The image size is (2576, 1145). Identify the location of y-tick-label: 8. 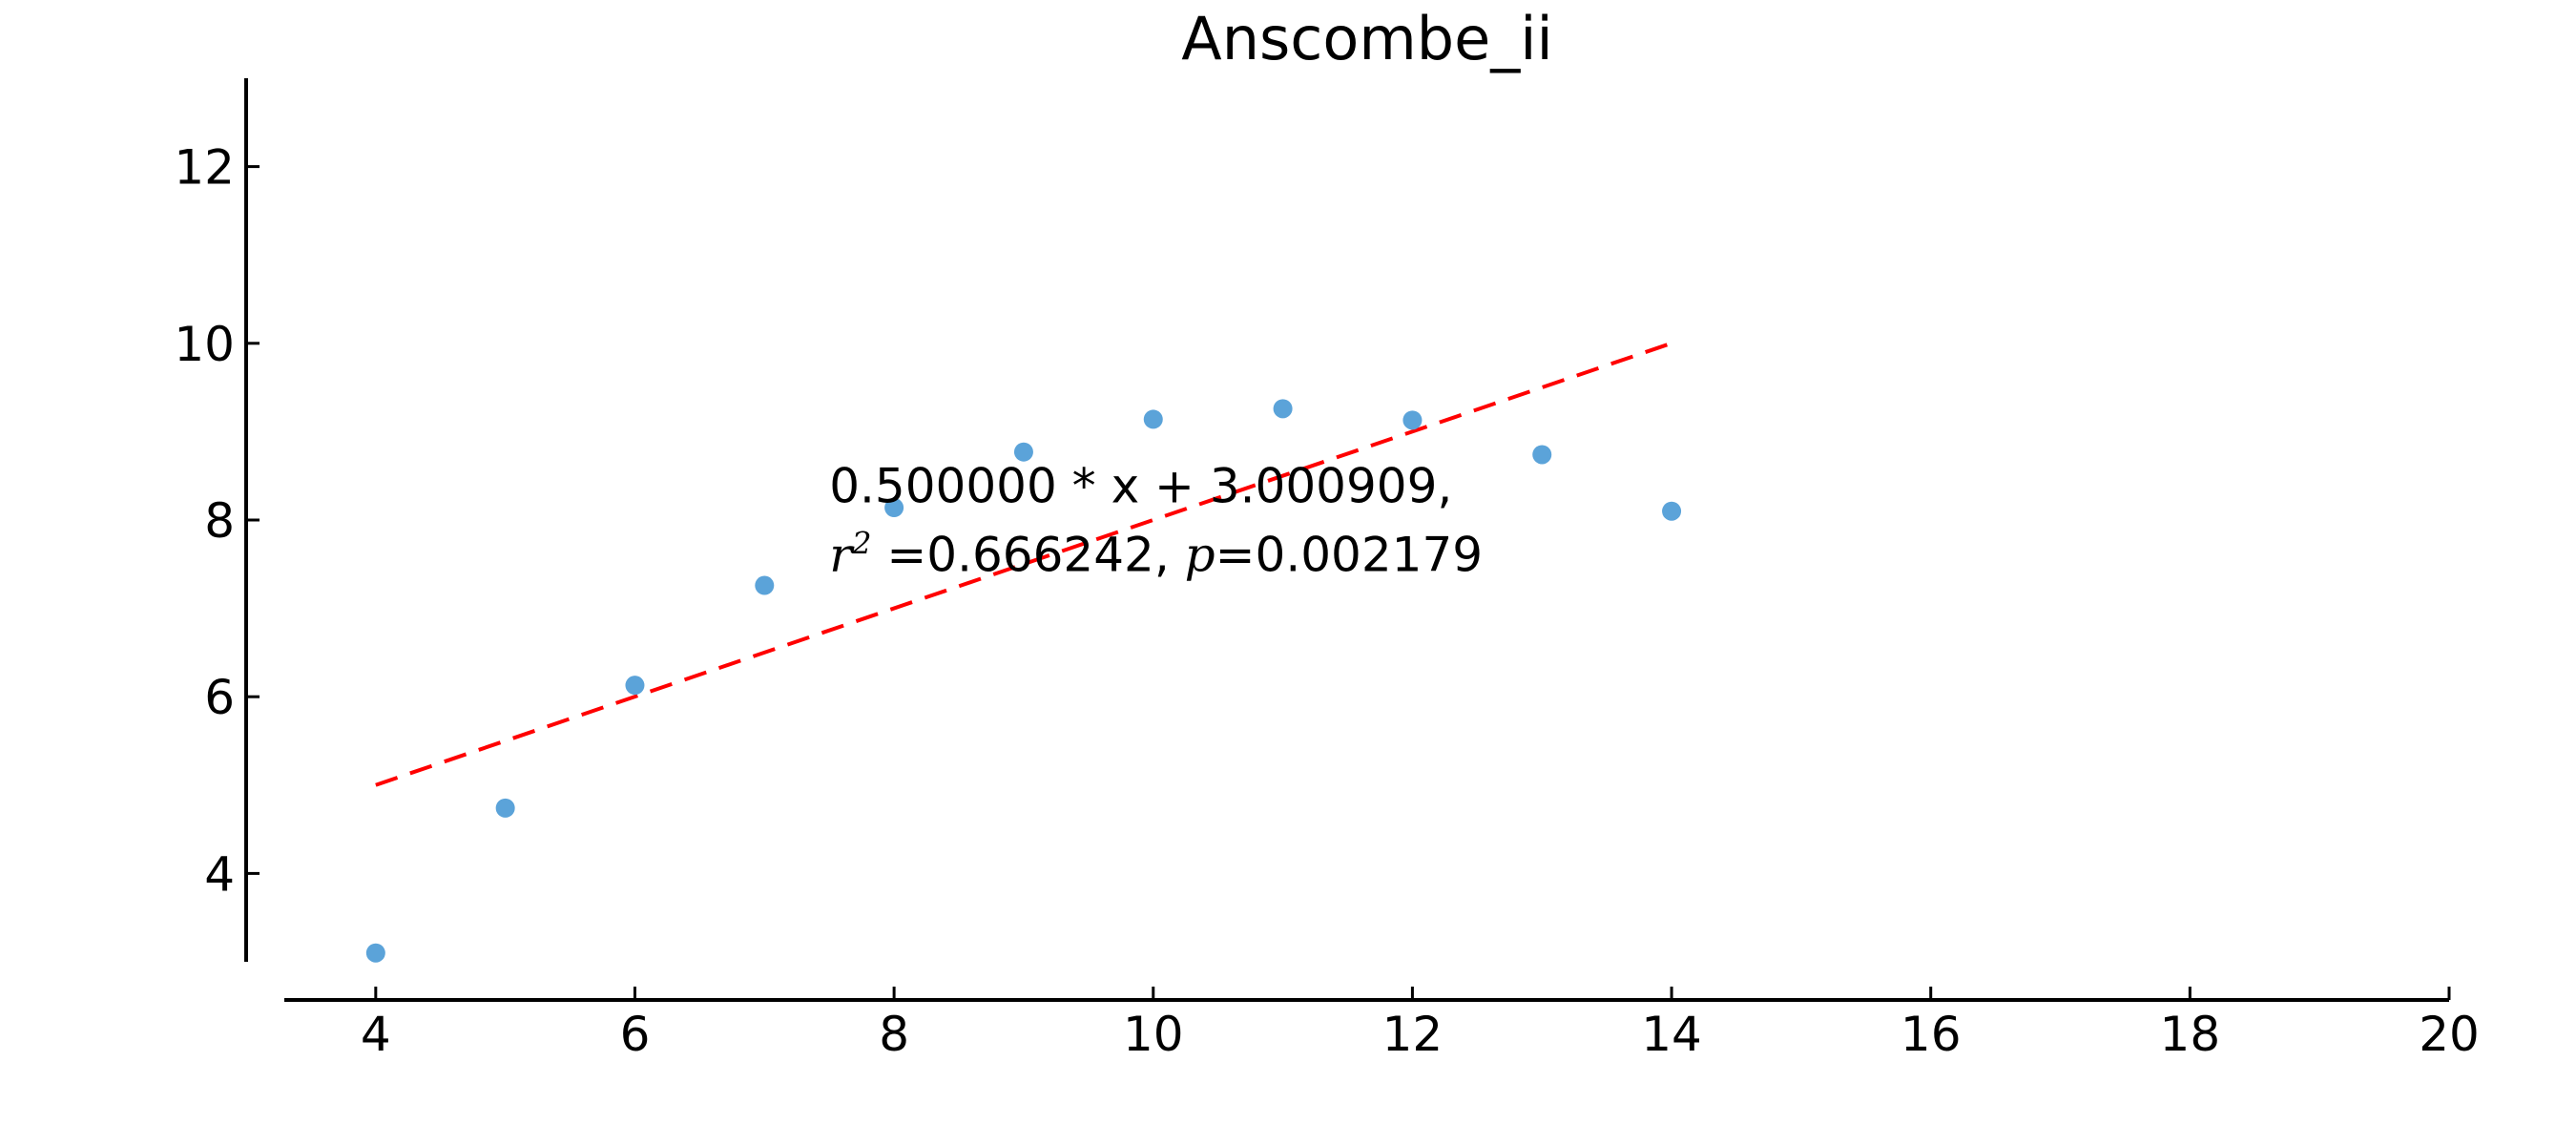
(219, 521).